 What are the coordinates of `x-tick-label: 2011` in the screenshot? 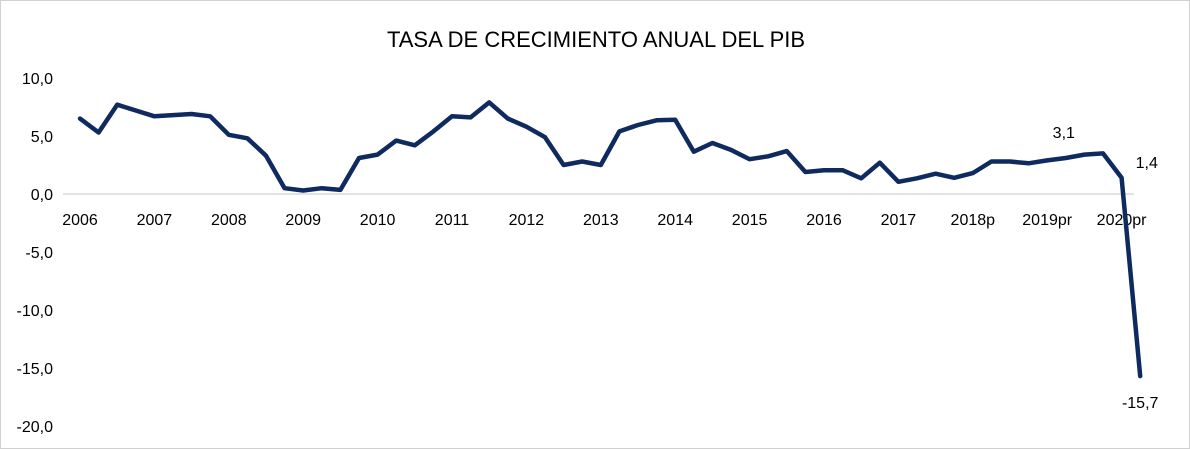 It's located at (452, 220).